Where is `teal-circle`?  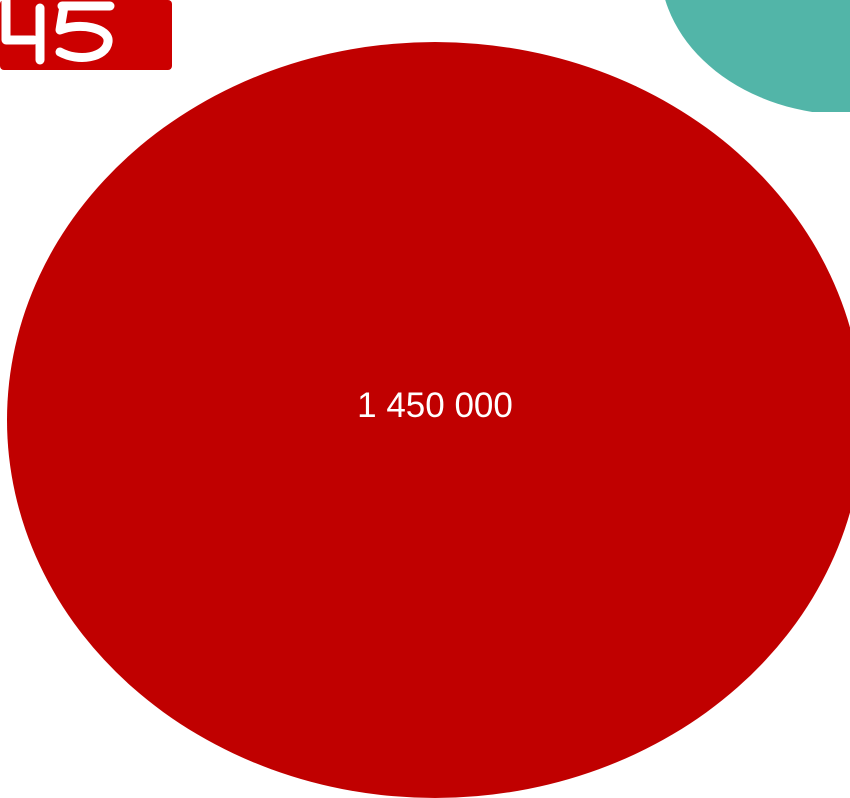 teal-circle is located at coordinates (757, 56).